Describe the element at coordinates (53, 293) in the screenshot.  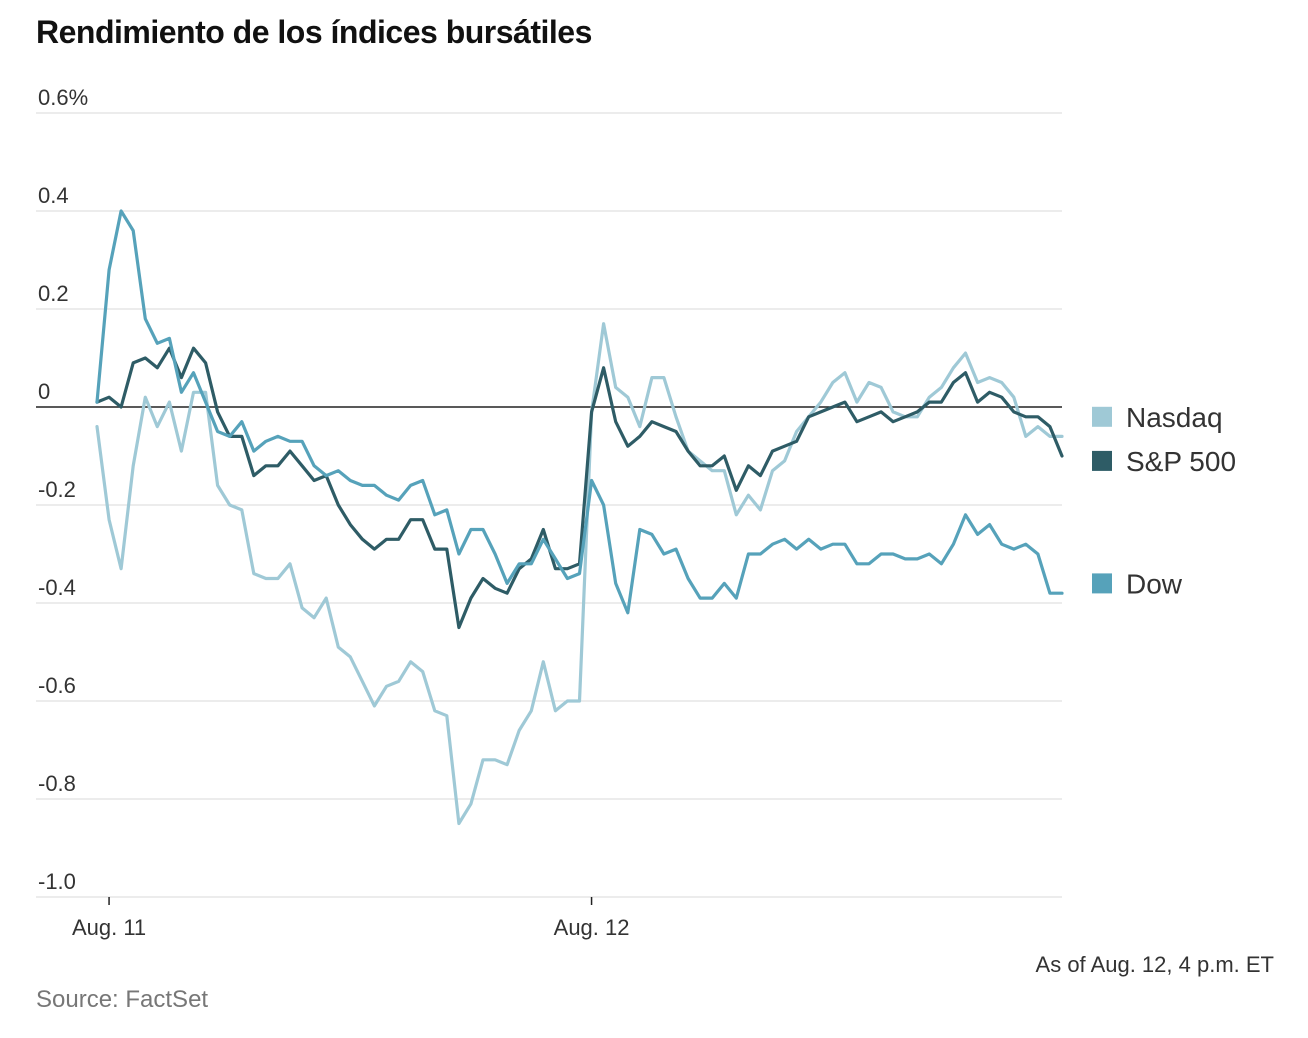
I see `y-tick-label: 0.2` at that location.